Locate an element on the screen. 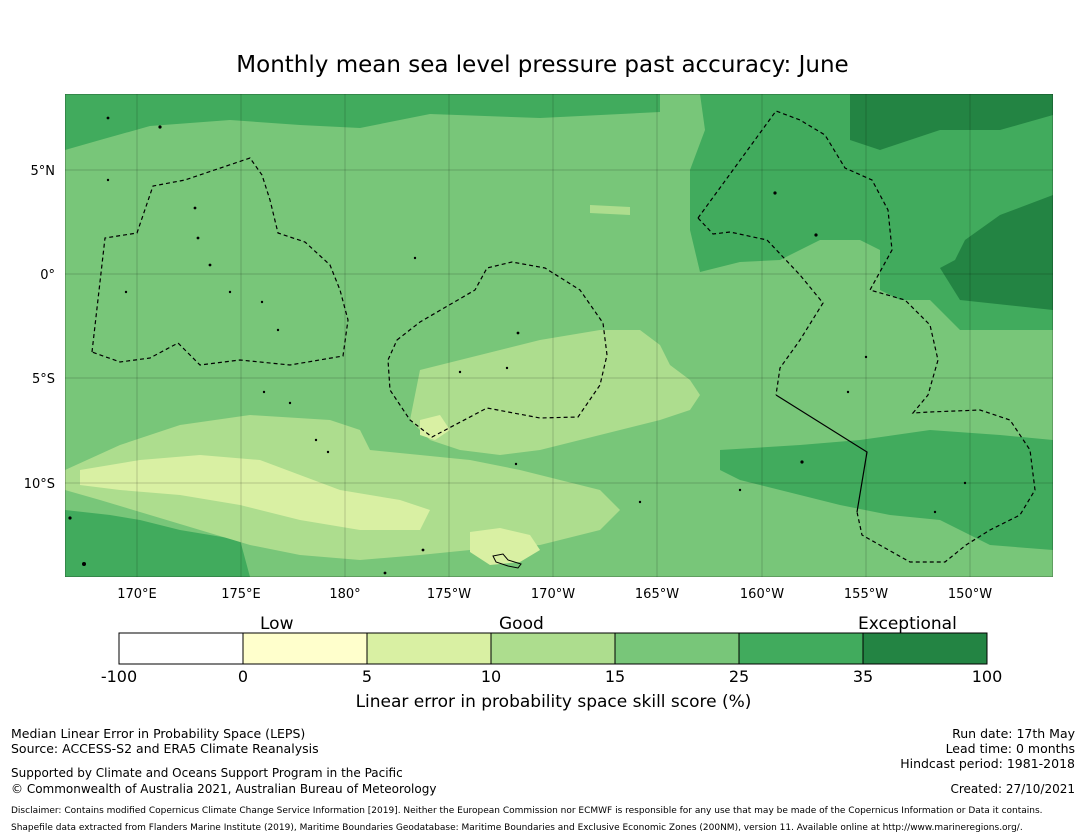 The width and height of the screenshot is (1085, 839). footer-run-date: Run date: 17th May is located at coordinates (1013, 733).